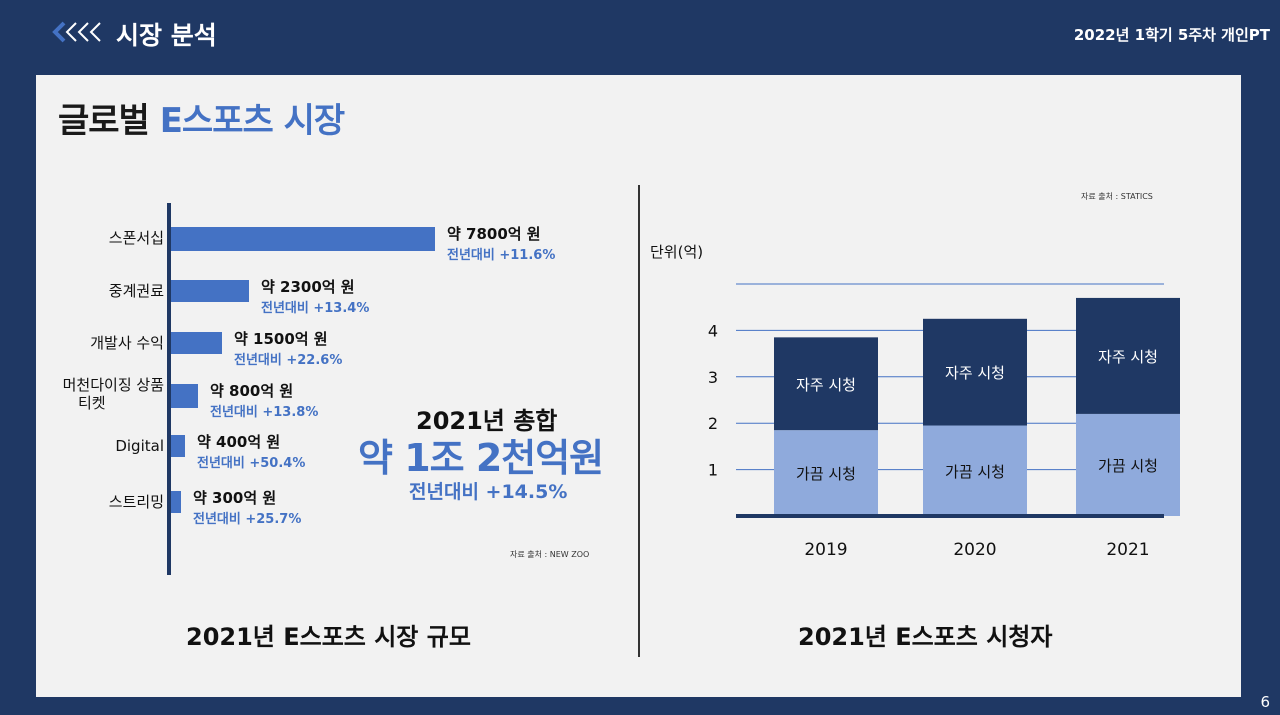 The width and height of the screenshot is (1280, 715). What do you see at coordinates (315, 308) in the screenshot?
I see `bar-yoy-label: 전년대비 +13.4%` at bounding box center [315, 308].